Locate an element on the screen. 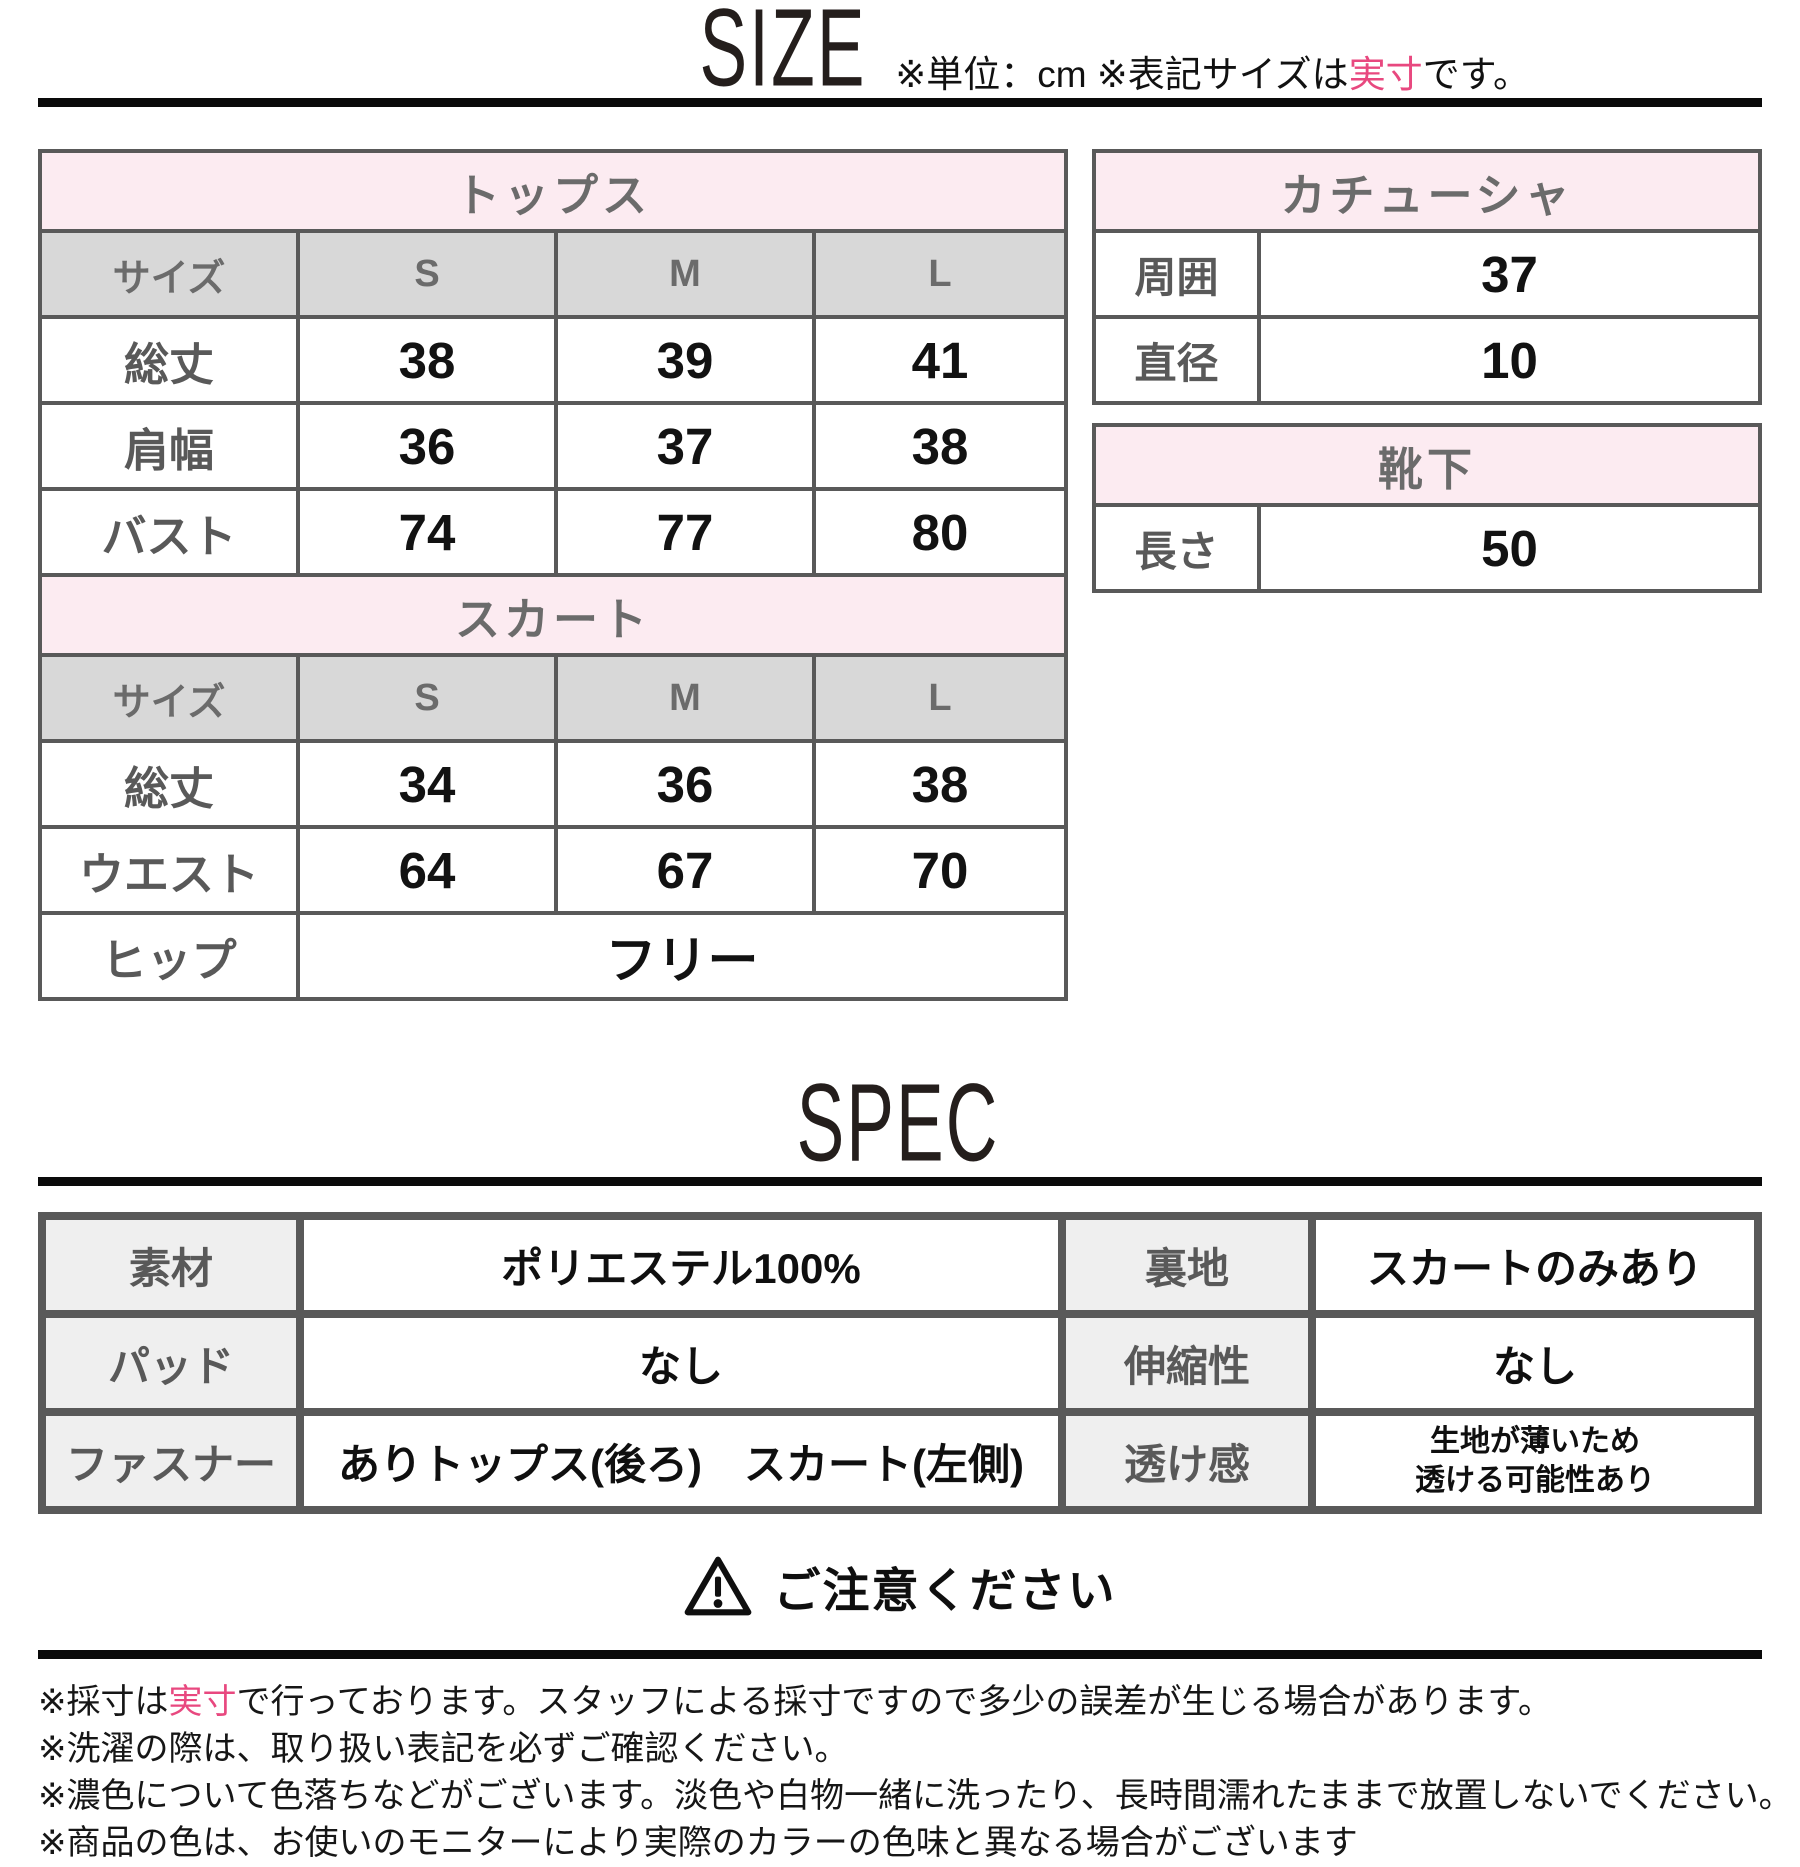  value-cell: 64 is located at coordinates (427, 870).